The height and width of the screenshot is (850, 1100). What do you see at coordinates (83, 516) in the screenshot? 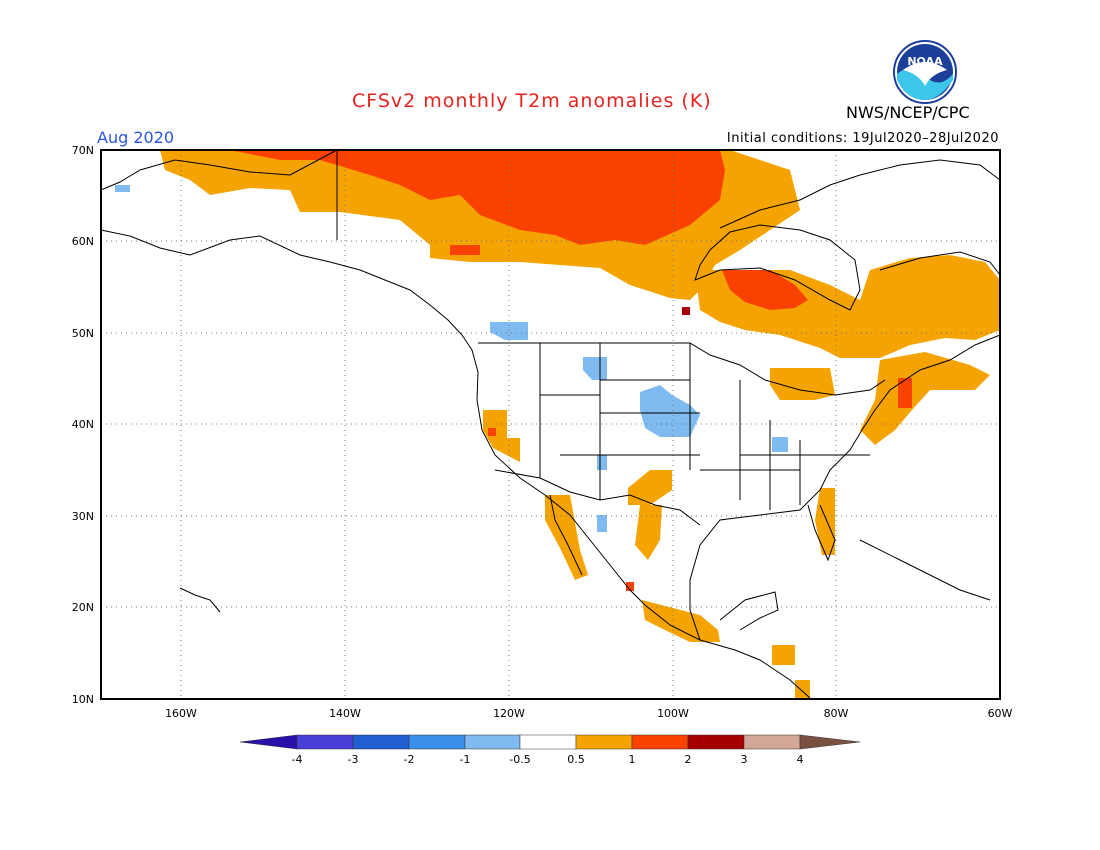
I see `lat-tick-label: 30N` at bounding box center [83, 516].